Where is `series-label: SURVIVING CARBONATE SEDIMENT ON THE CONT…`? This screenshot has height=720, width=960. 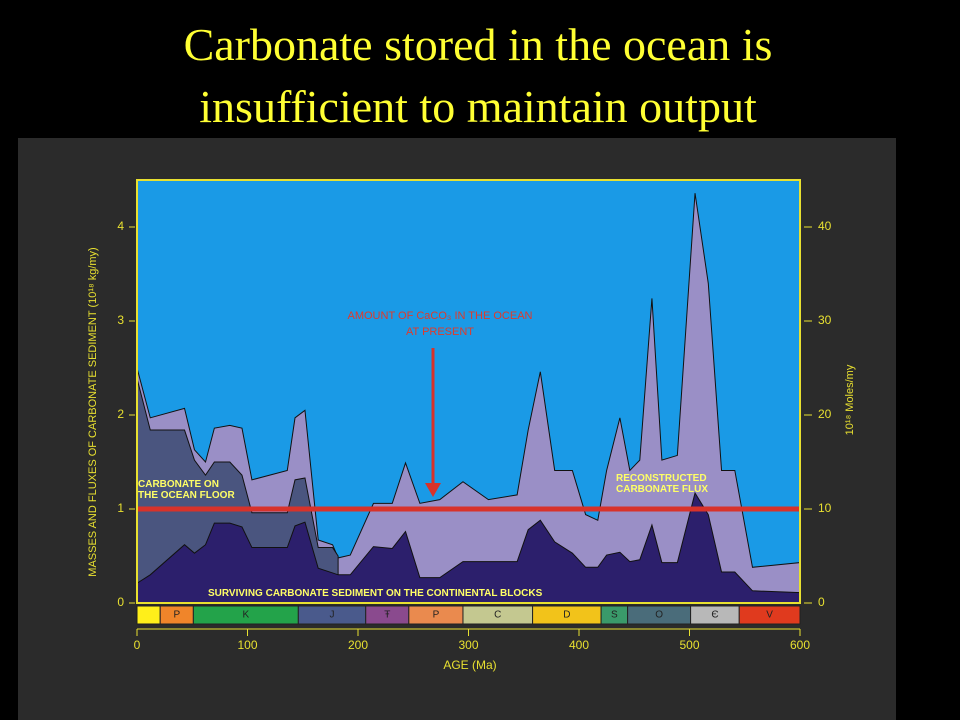 series-label: SURVIVING CARBONATE SEDIMENT ON THE CONT… is located at coordinates (375, 593).